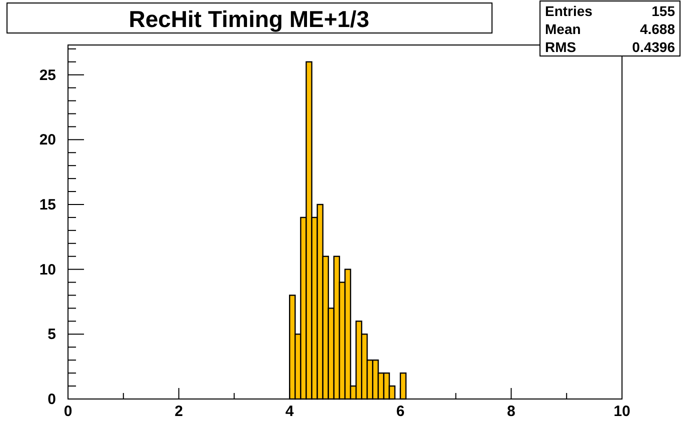 The height and width of the screenshot is (444, 692). What do you see at coordinates (47, 140) in the screenshot?
I see `y-tick-label: 20` at bounding box center [47, 140].